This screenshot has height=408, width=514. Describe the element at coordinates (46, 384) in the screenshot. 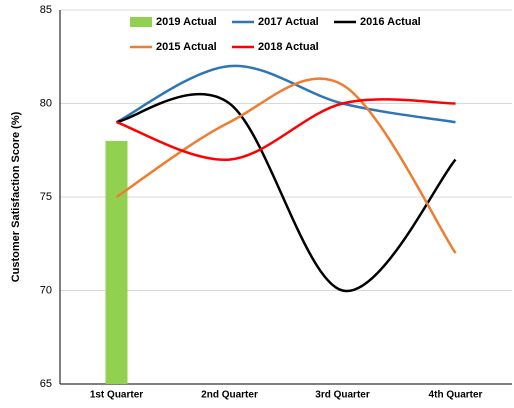

I see `y-tick-label: 65` at that location.